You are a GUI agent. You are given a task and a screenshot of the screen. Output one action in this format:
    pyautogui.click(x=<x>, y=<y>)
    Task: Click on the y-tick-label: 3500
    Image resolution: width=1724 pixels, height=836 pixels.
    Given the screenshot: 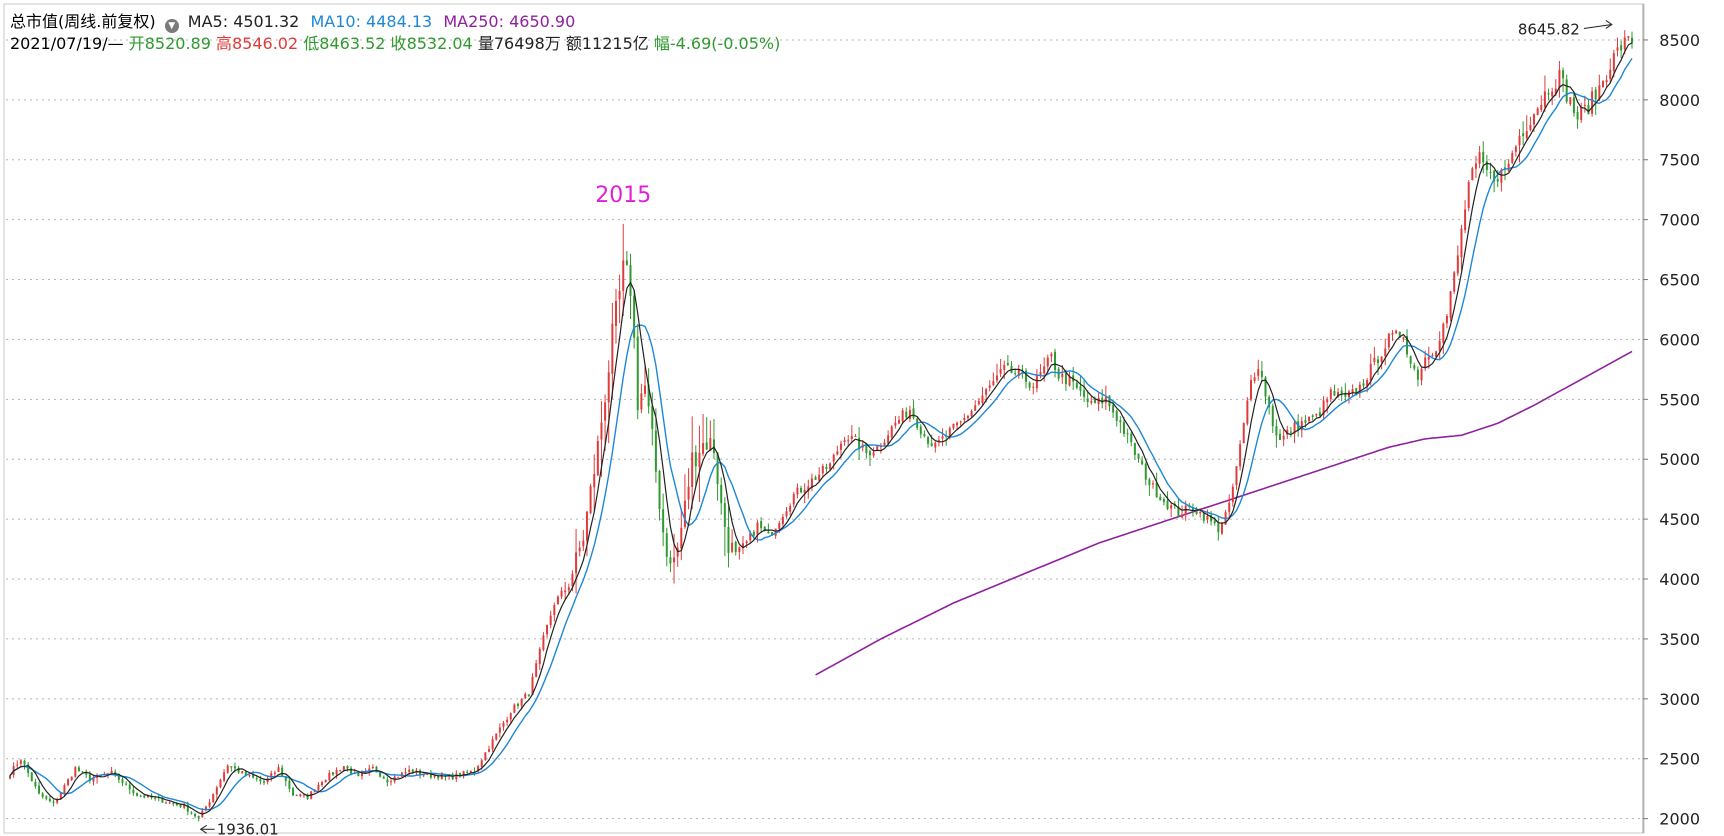 What is the action you would take?
    pyautogui.click(x=1679, y=639)
    